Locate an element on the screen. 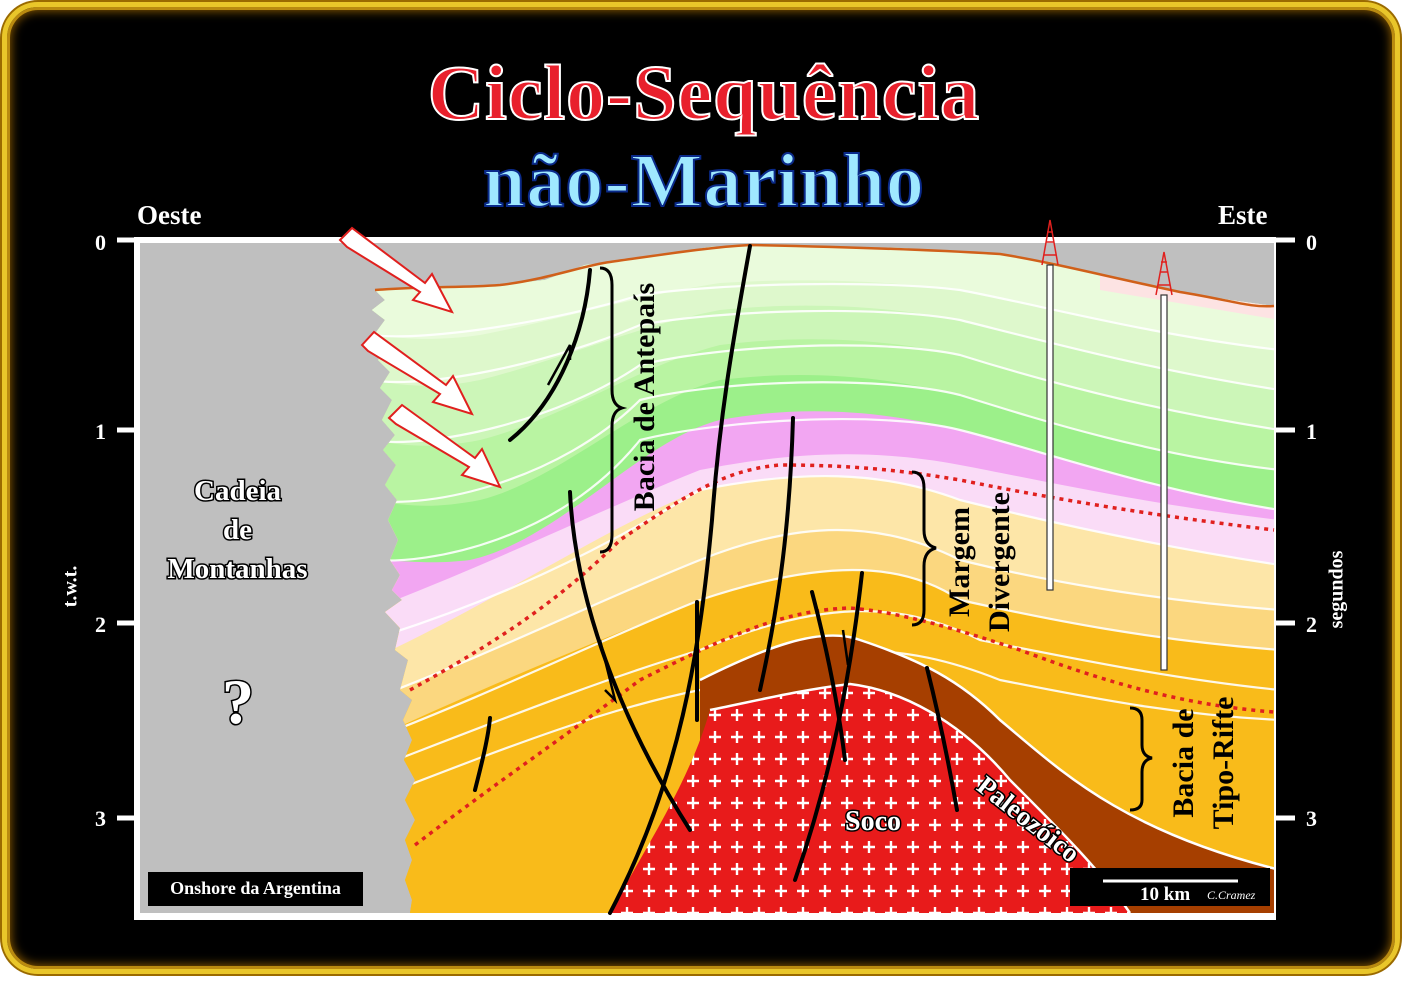  mountains-label: Cadeia de Montanhas is located at coordinates (237, 530).